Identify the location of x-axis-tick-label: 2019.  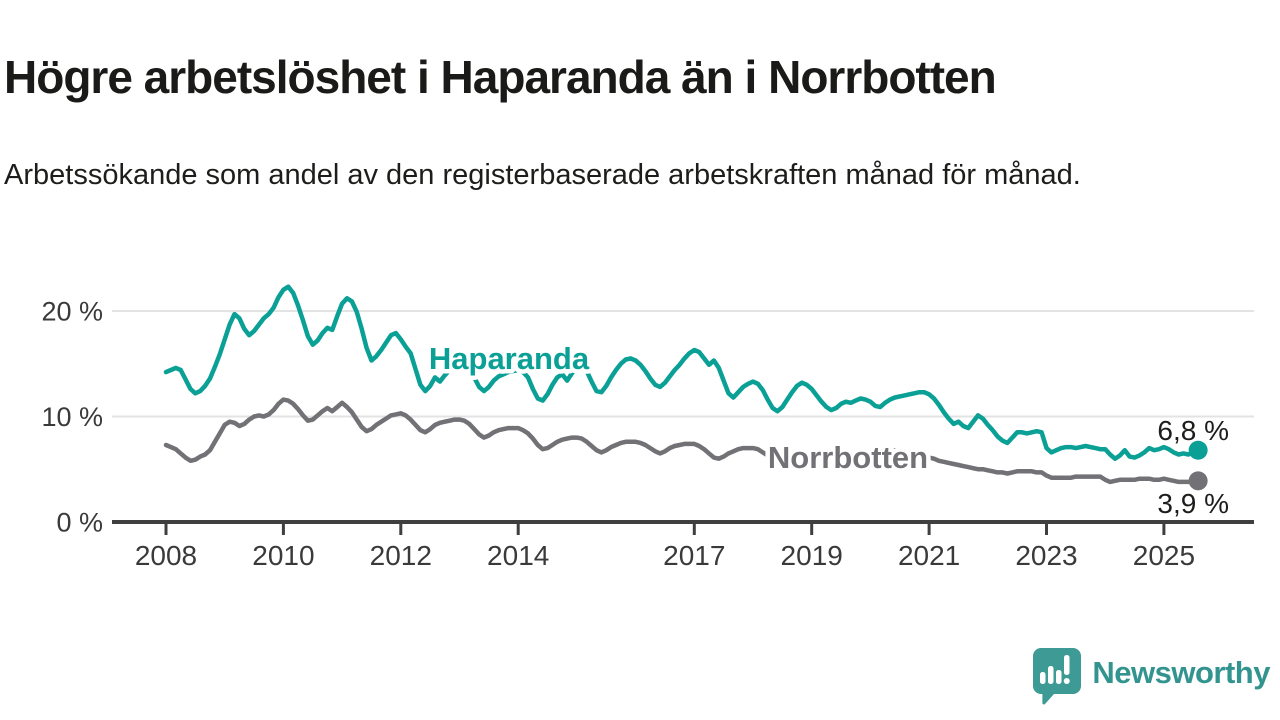
(812, 555).